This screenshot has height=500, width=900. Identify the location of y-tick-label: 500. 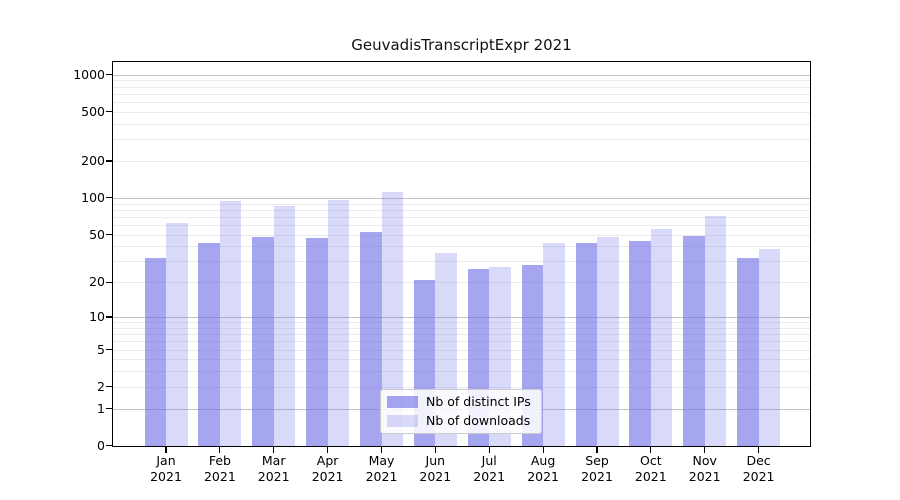
(93, 111).